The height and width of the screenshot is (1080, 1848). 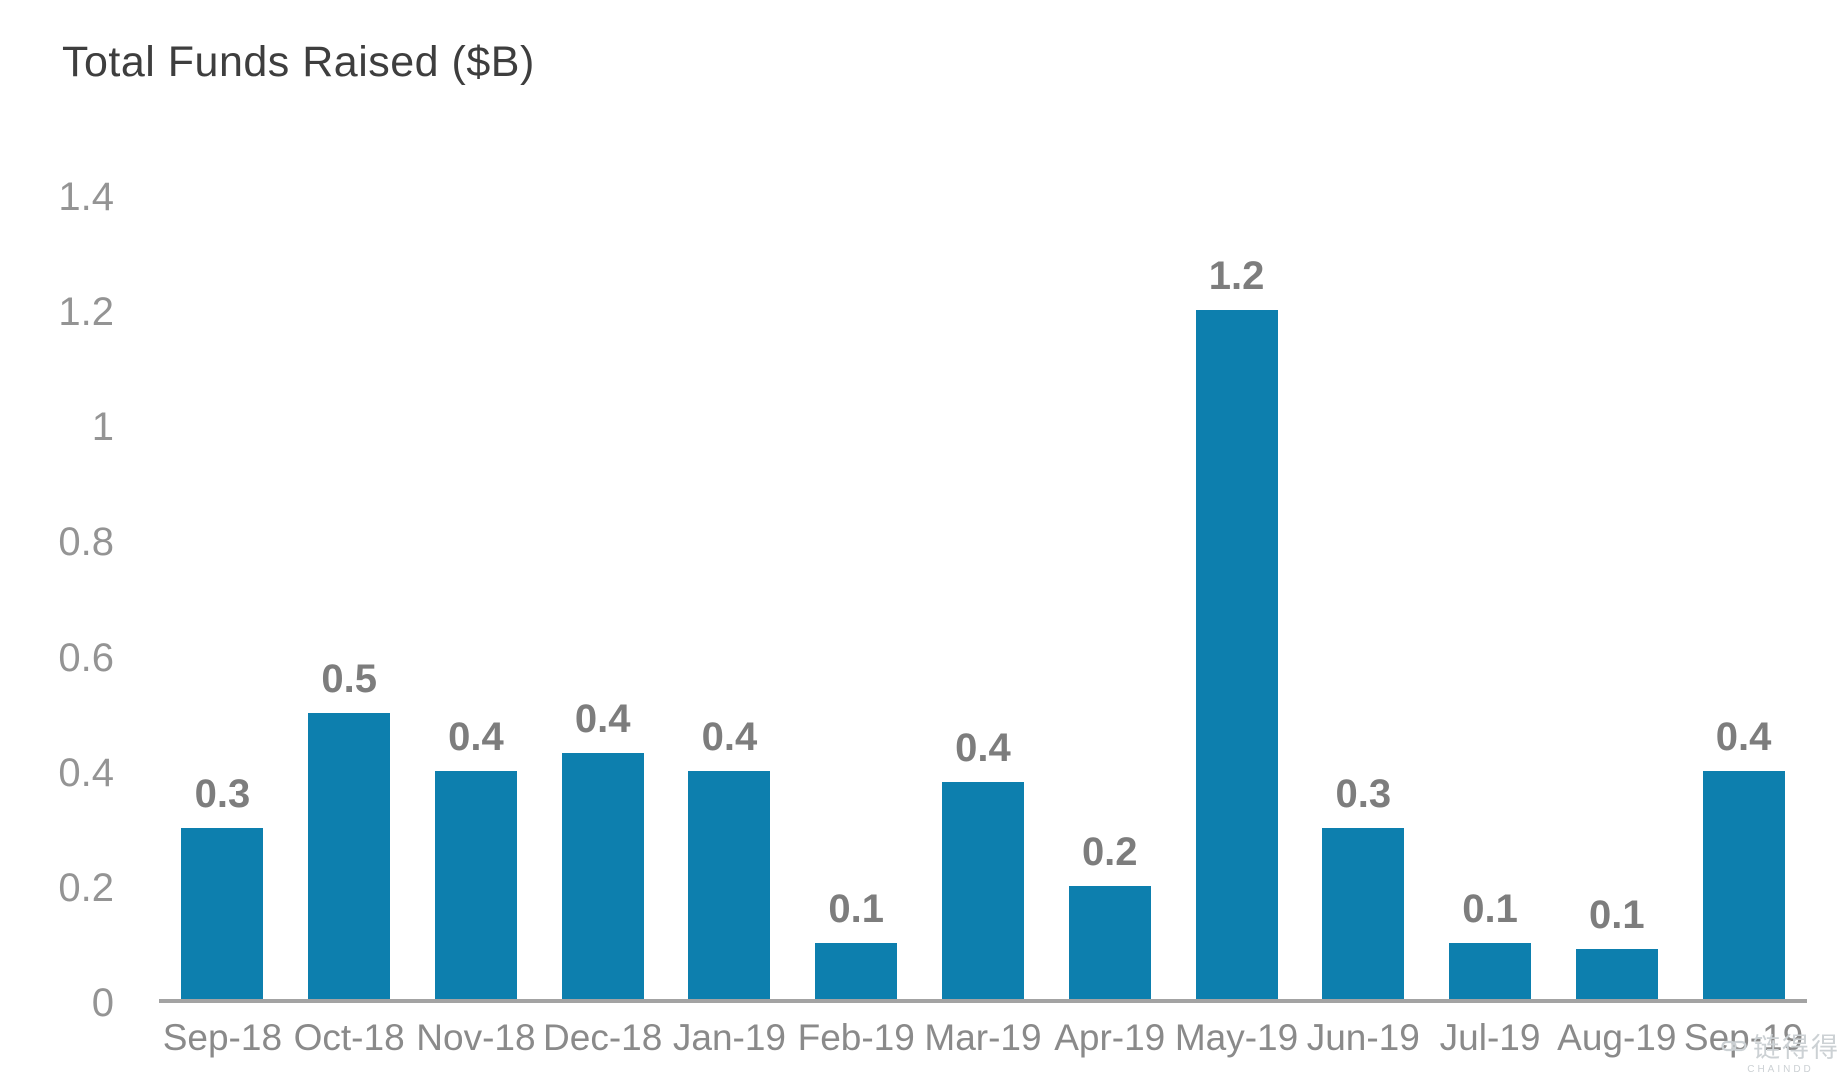 I want to click on x-axis-tick-label: Dec-18, so click(x=603, y=1037).